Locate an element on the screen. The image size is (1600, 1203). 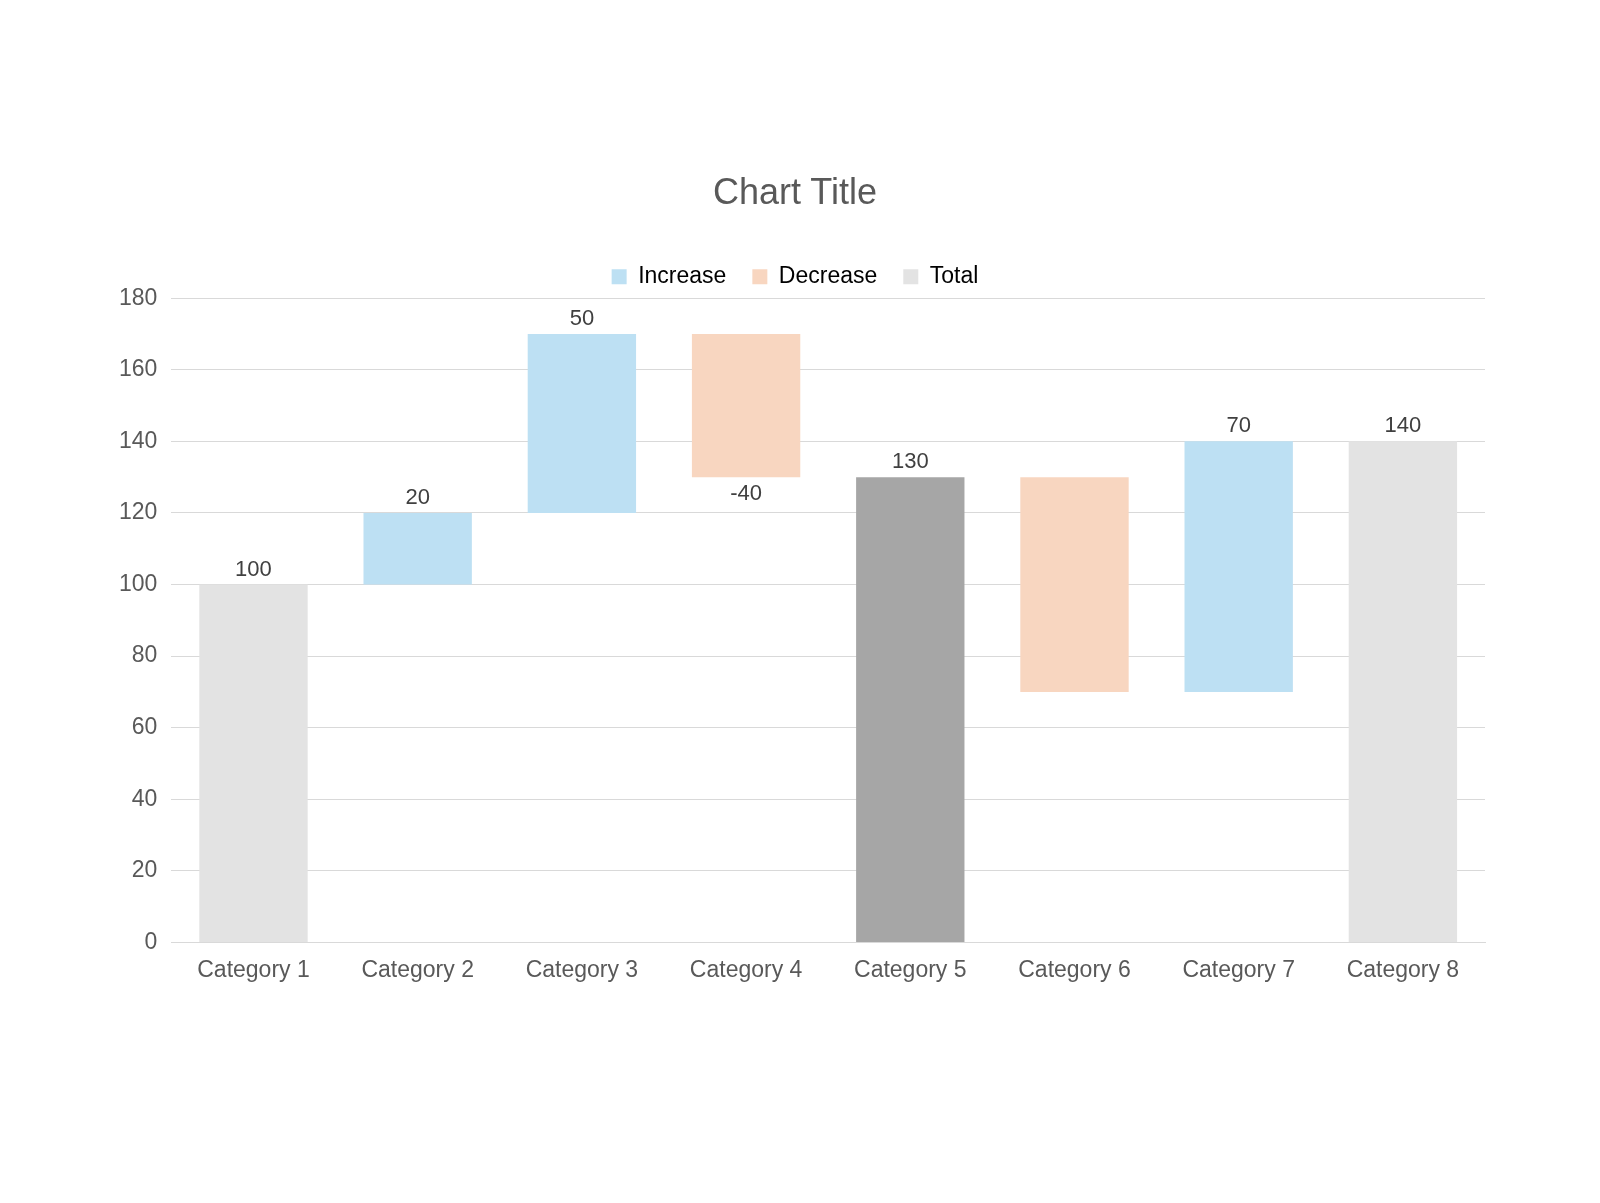
text: 140 is located at coordinates (1403, 425).